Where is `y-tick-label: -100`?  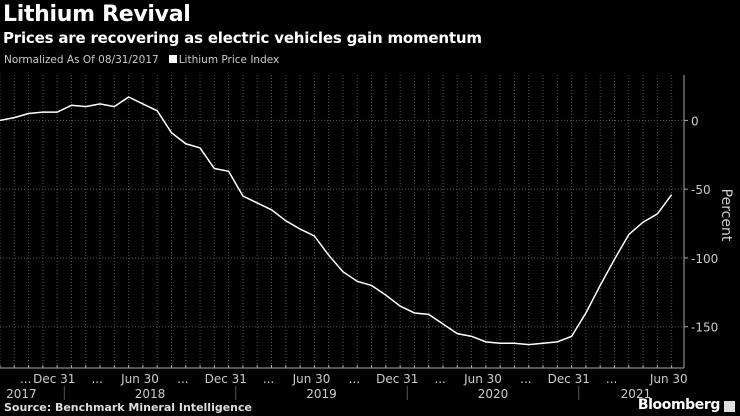
y-tick-label: -100 is located at coordinates (704, 259).